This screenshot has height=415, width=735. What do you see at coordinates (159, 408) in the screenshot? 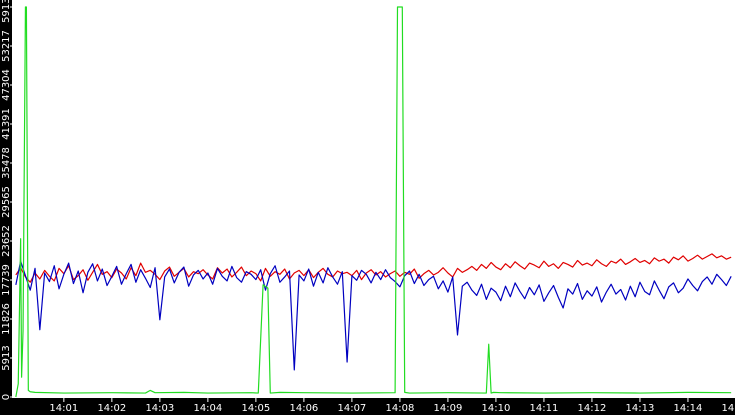
I see `x-tick-label: 14:03` at bounding box center [159, 408].